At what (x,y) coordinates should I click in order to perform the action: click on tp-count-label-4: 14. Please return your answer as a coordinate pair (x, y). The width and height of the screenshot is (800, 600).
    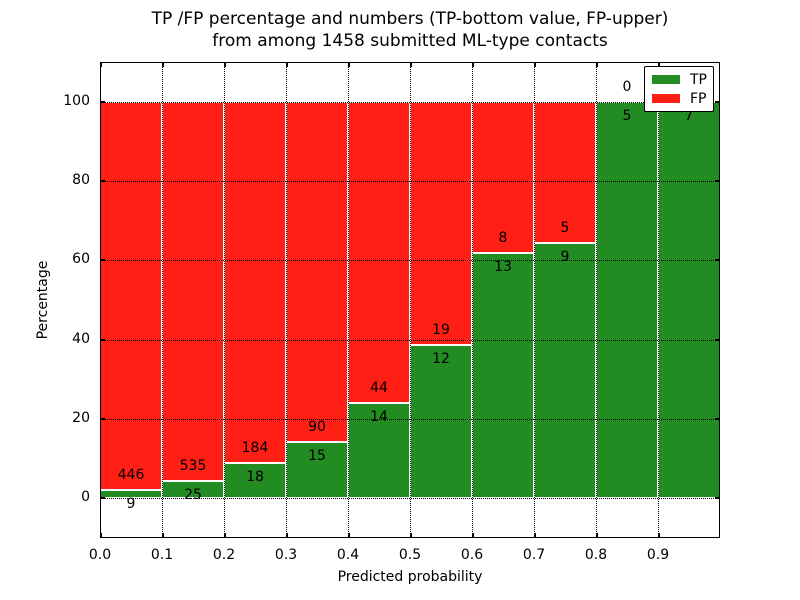
    Looking at the image, I should click on (379, 416).